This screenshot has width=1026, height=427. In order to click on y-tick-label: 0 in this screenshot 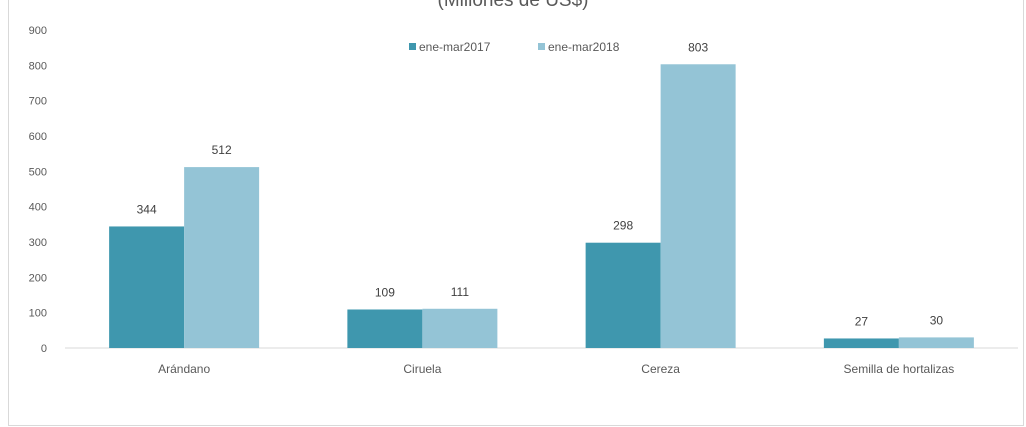, I will do `click(44, 349)`.